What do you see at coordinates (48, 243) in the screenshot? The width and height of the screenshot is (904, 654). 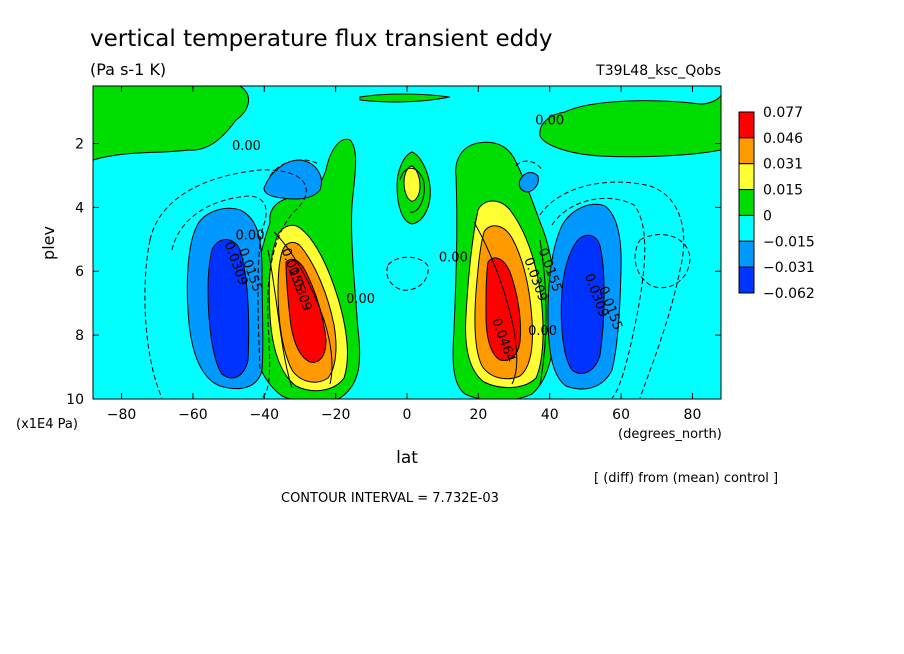 I see `y-axis-label: plev` at bounding box center [48, 243].